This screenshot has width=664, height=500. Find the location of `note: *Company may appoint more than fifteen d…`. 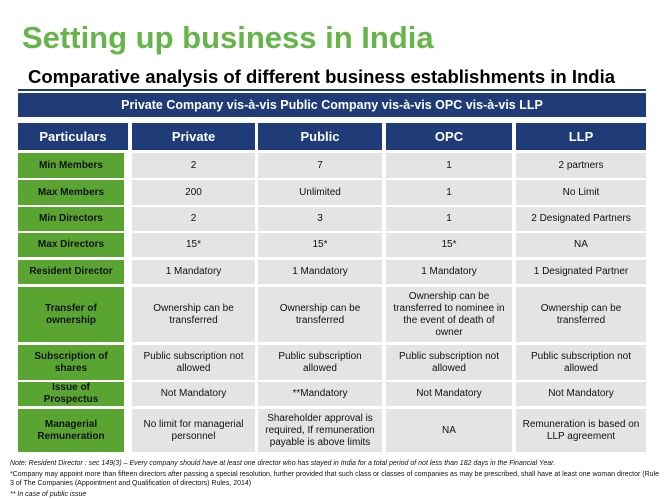

note: *Company may appoint more than fifteen d… is located at coordinates (334, 479).